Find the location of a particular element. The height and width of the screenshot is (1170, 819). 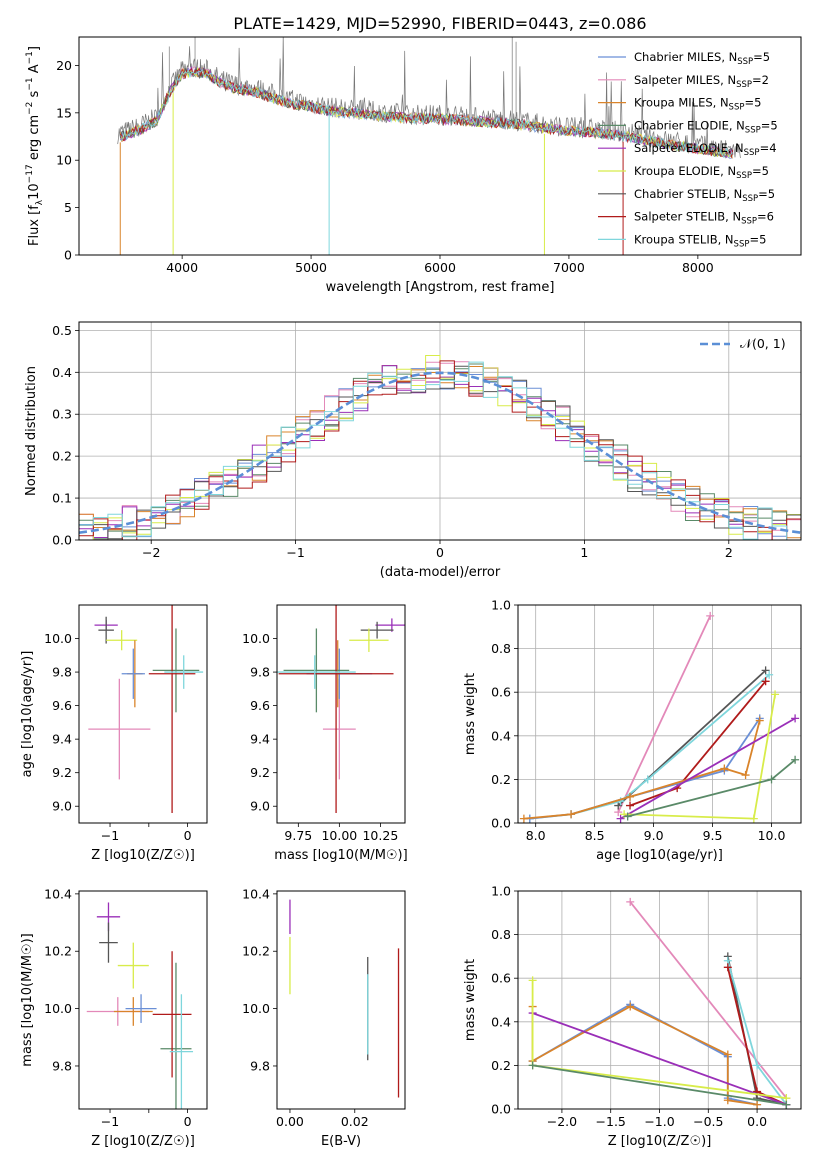

y-tick-label: 0.6 is located at coordinates (501, 978).